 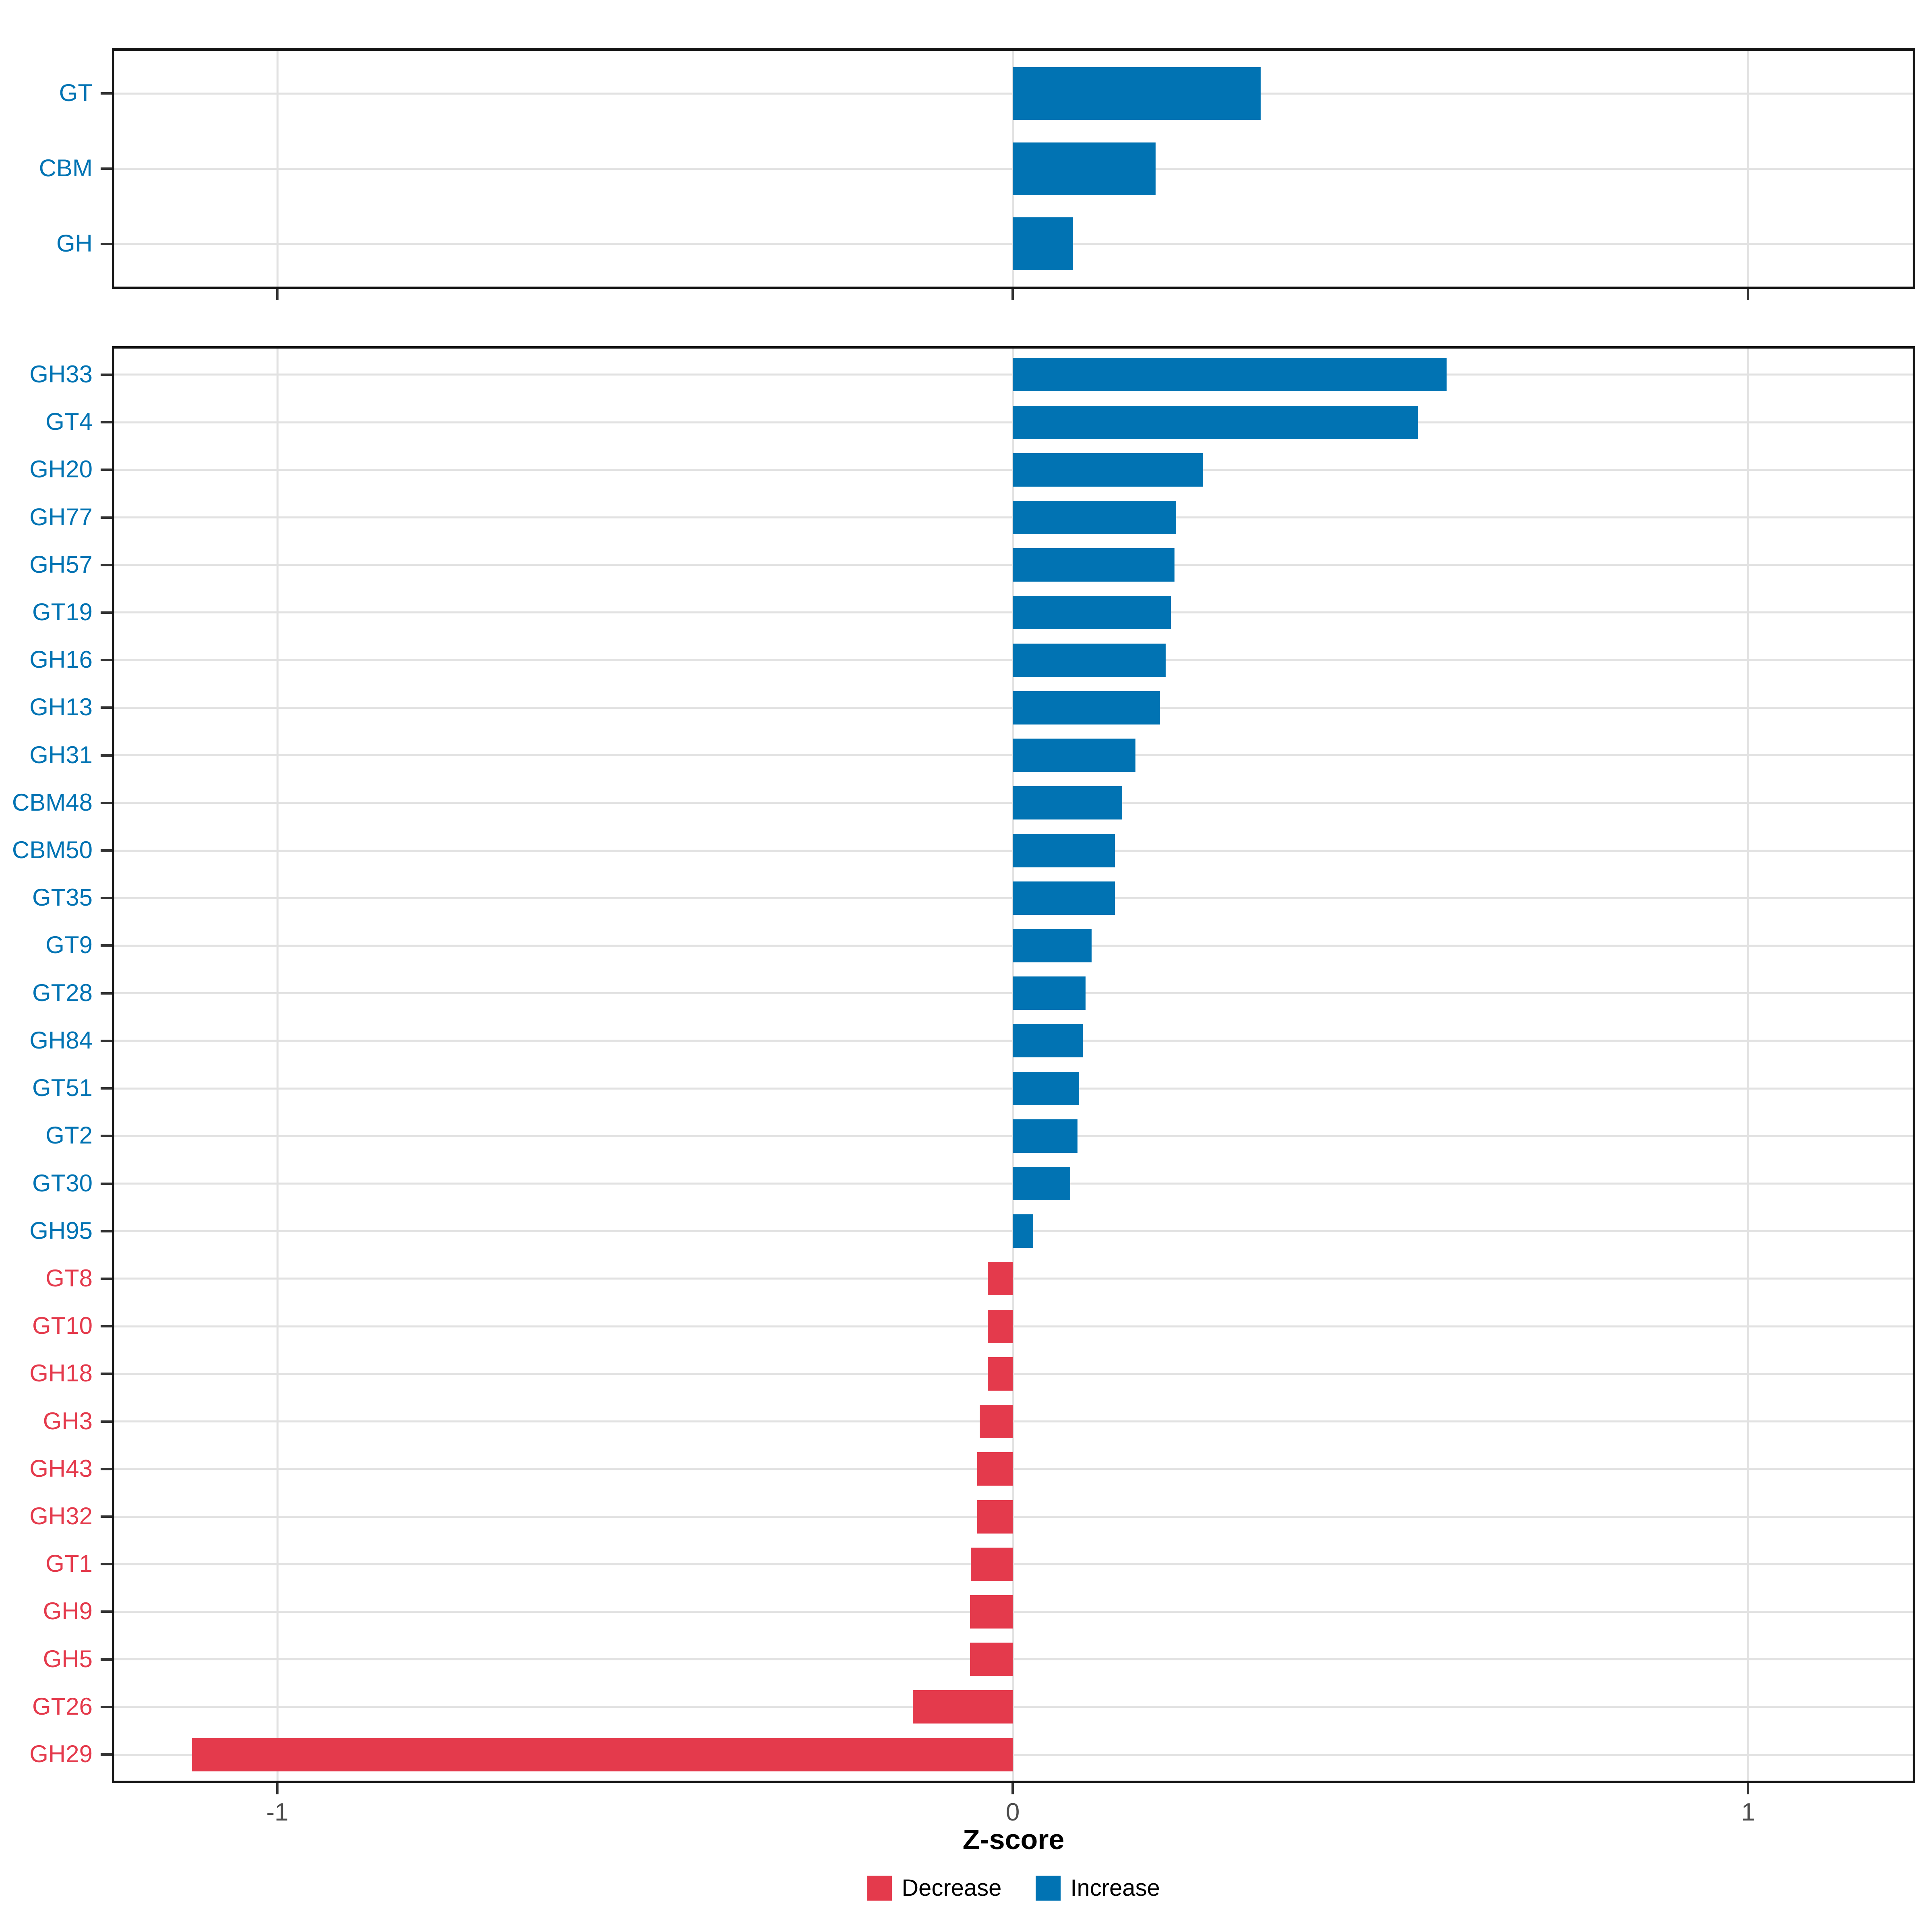 I want to click on bar-GH13, so click(x=1086, y=707).